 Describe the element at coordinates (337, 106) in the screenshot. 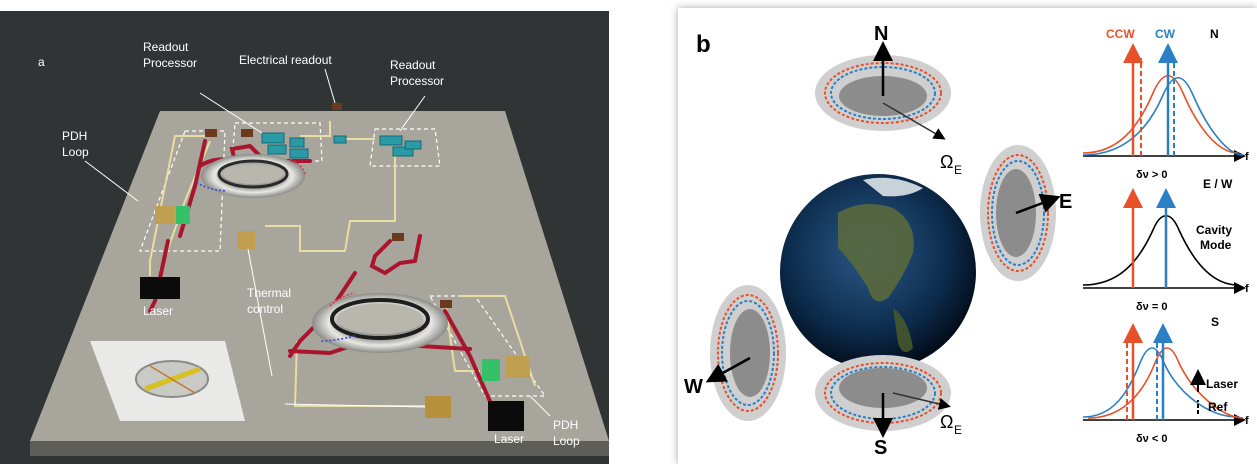

I see `detector-top` at that location.